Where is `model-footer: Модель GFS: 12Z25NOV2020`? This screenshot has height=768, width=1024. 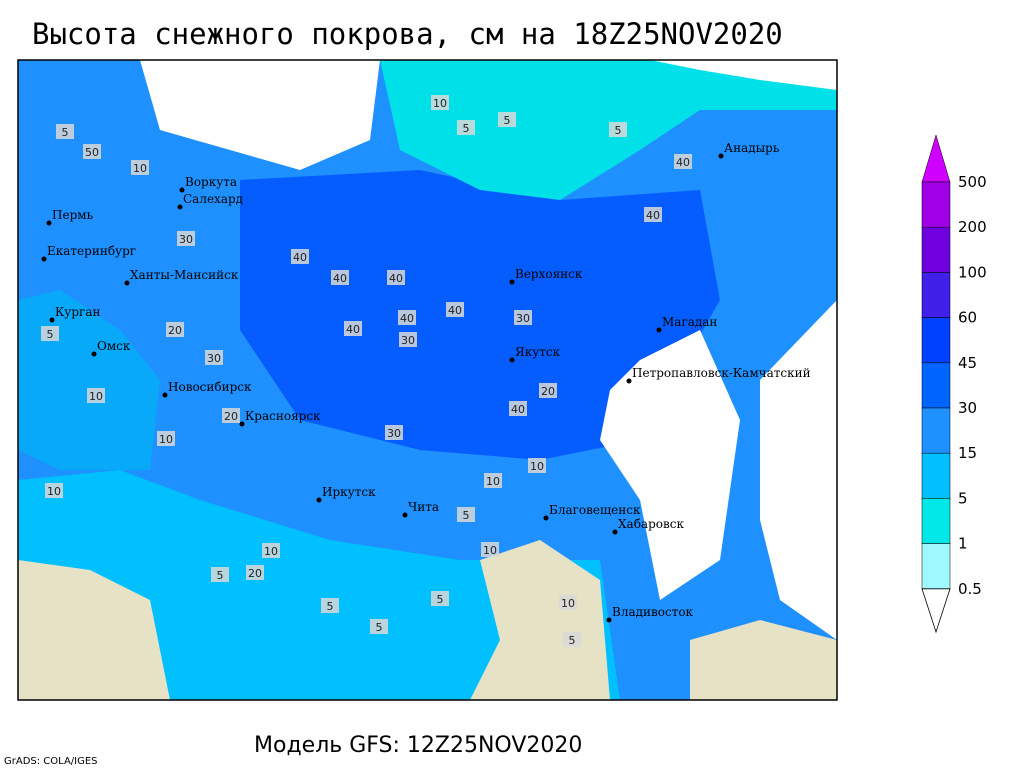 model-footer: Модель GFS: 12Z25NOV2020 is located at coordinates (418, 745).